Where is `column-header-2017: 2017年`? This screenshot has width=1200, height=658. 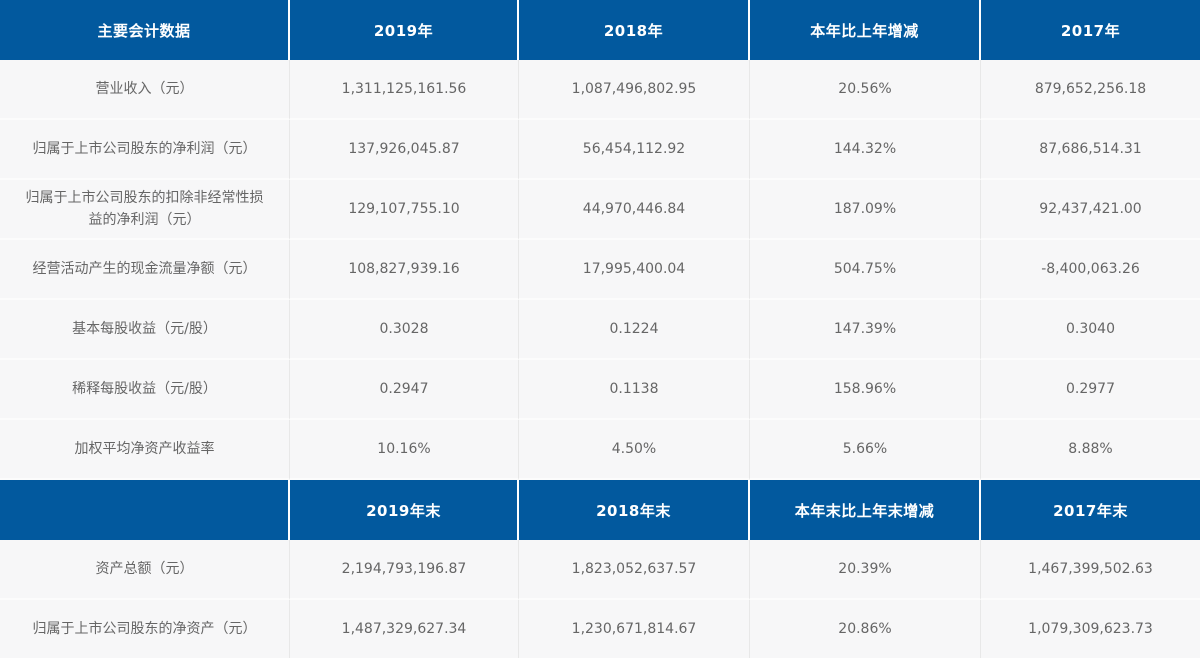
column-header-2017: 2017年 is located at coordinates (1090, 30).